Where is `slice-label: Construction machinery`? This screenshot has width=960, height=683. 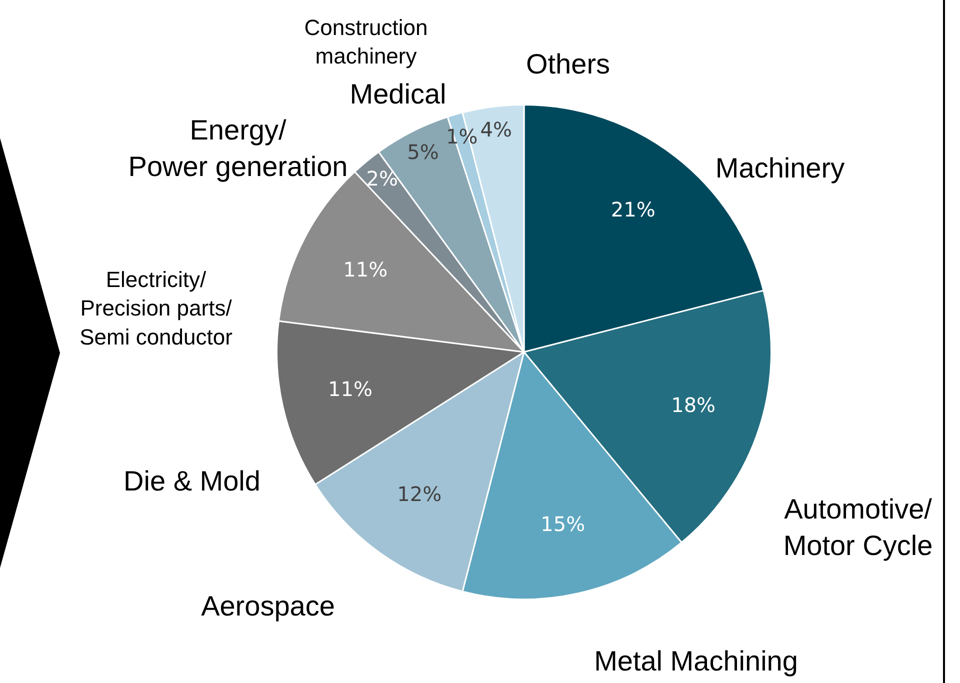 slice-label: Construction machinery is located at coordinates (366, 42).